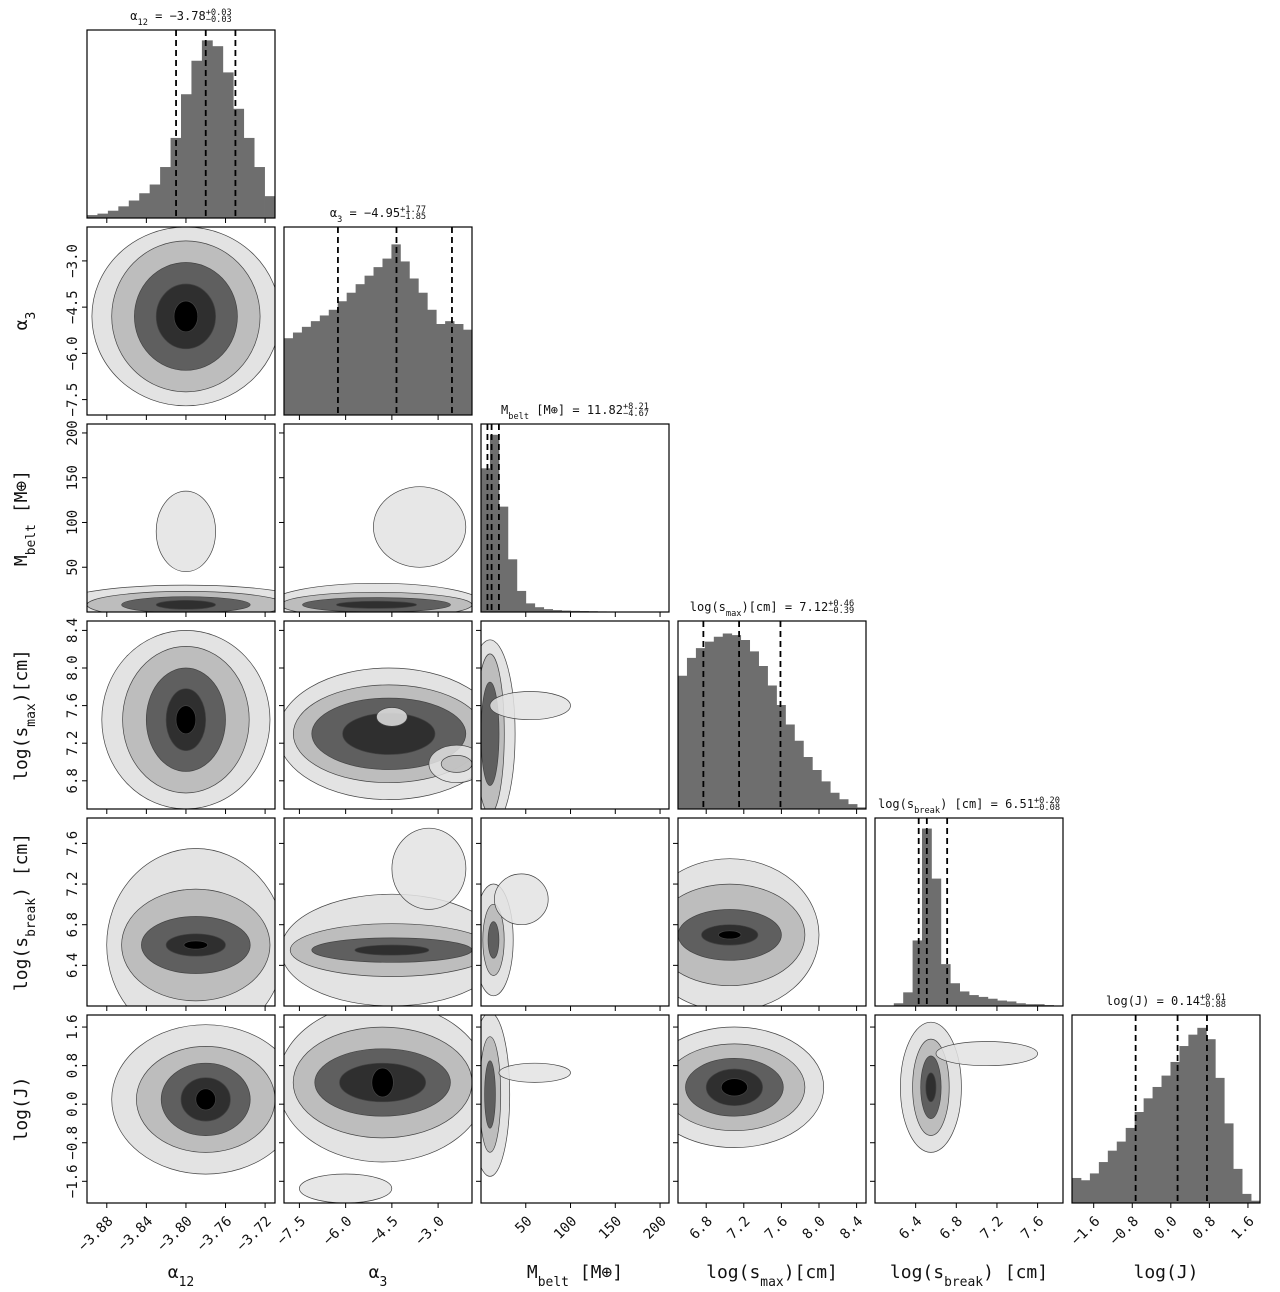  Describe the element at coordinates (170, 716) in the screenshot. I see `contour-panel-3-0: 6.8 7.2 7.6 8.0 8.4` at that location.